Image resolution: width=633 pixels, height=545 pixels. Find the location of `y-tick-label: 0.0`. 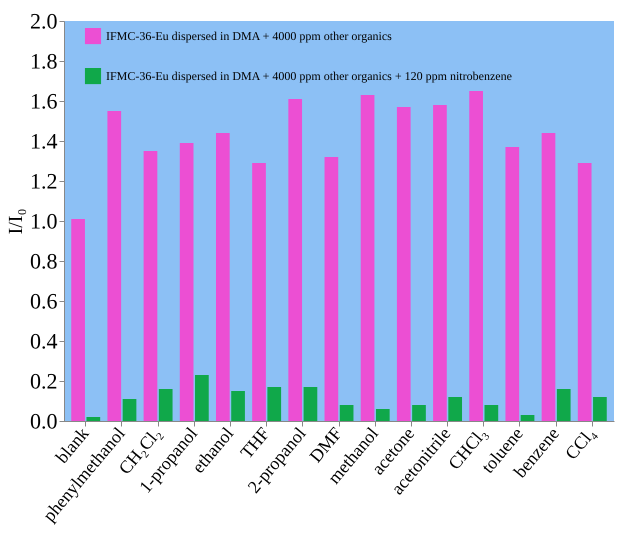

y-tick-label: 0.0 is located at coordinates (44, 421).